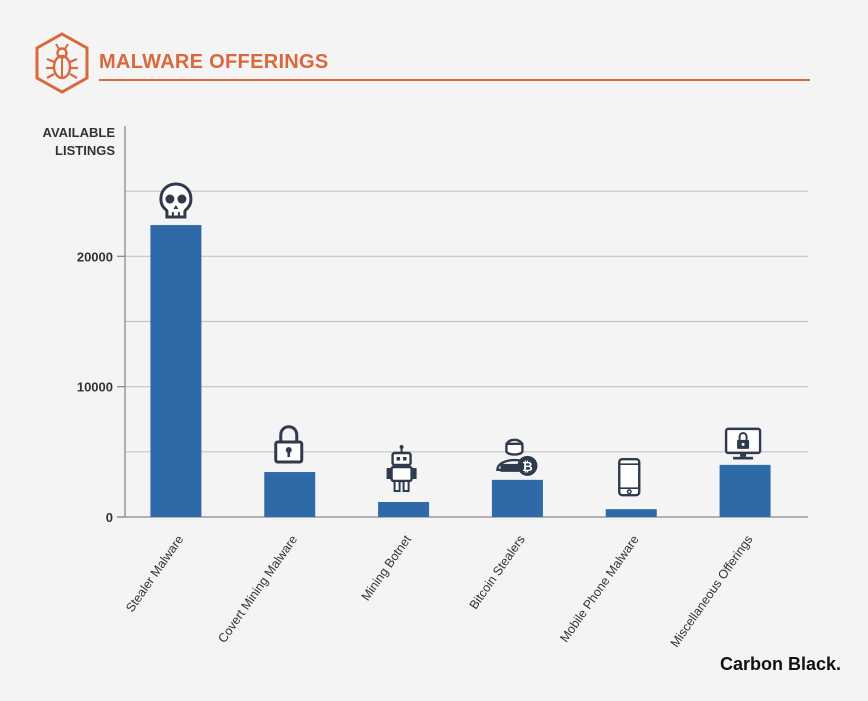  I want to click on padlock-icon, so click(289, 444).